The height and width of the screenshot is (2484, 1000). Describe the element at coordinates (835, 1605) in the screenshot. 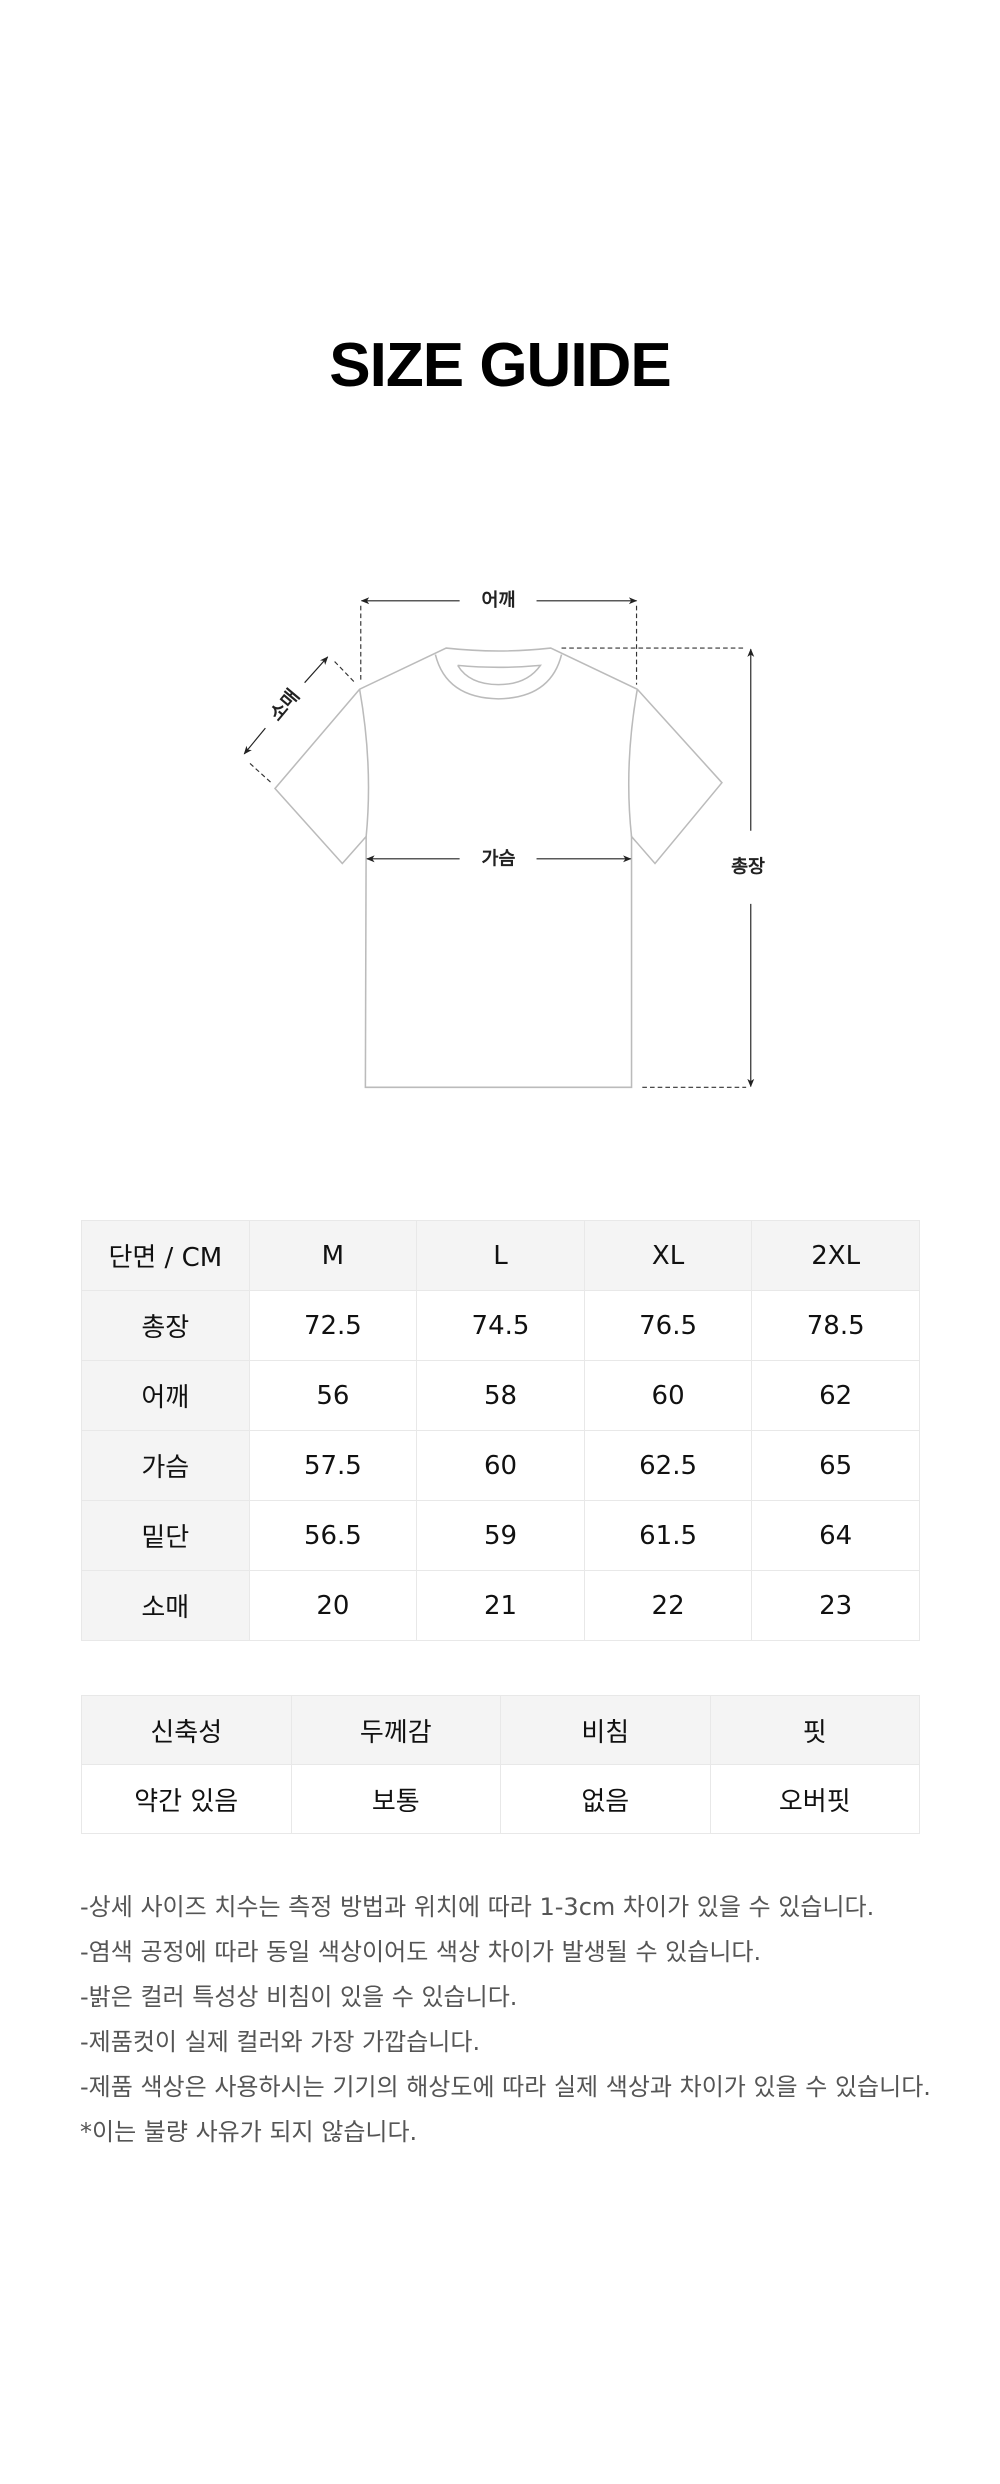

I see `table-cell: 23` at that location.